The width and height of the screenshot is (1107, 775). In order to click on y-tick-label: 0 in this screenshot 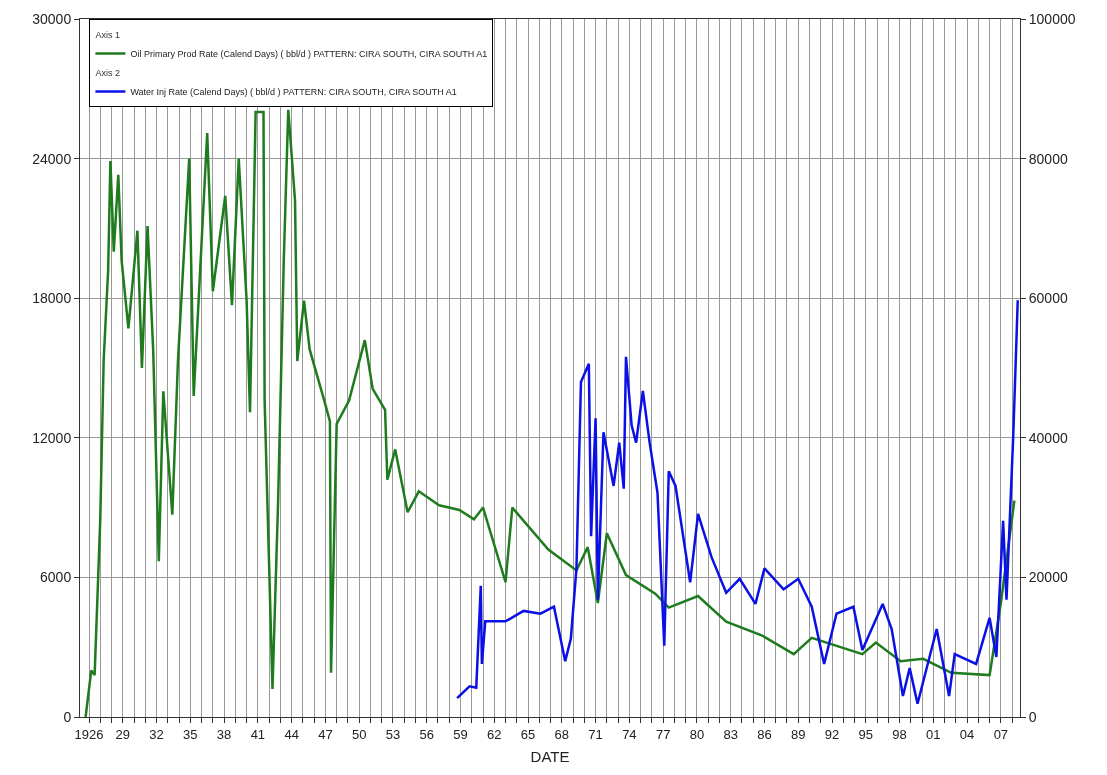, I will do `click(67, 716)`.